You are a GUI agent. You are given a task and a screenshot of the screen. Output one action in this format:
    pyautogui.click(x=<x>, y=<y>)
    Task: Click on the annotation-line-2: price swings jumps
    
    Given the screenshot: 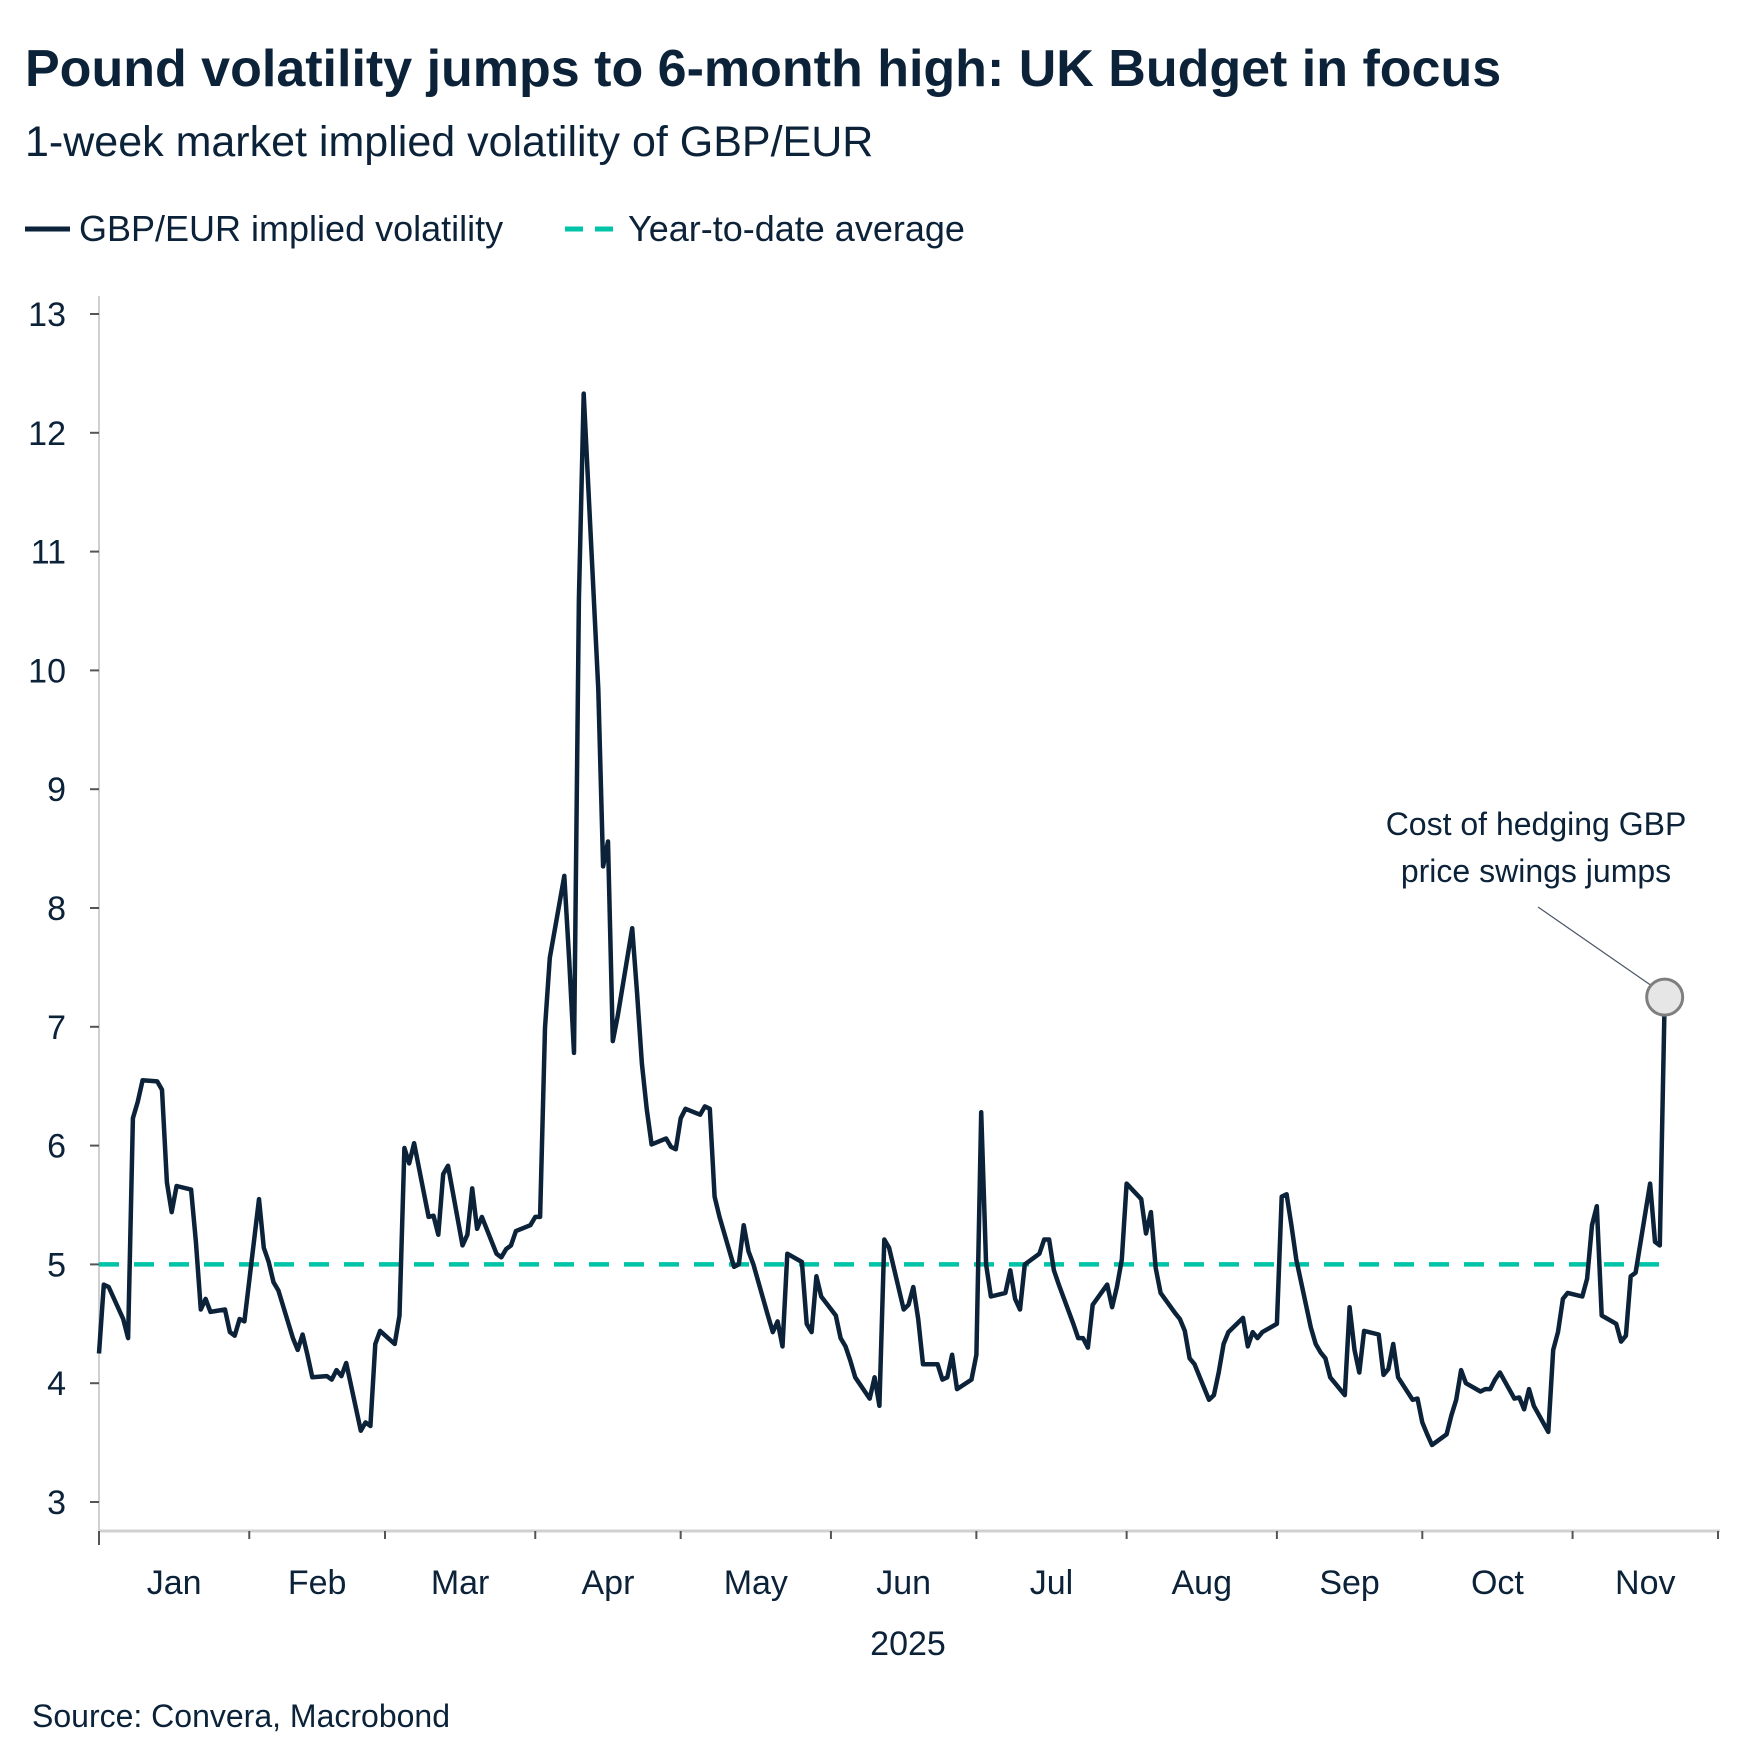 What is the action you would take?
    pyautogui.click(x=1536, y=871)
    